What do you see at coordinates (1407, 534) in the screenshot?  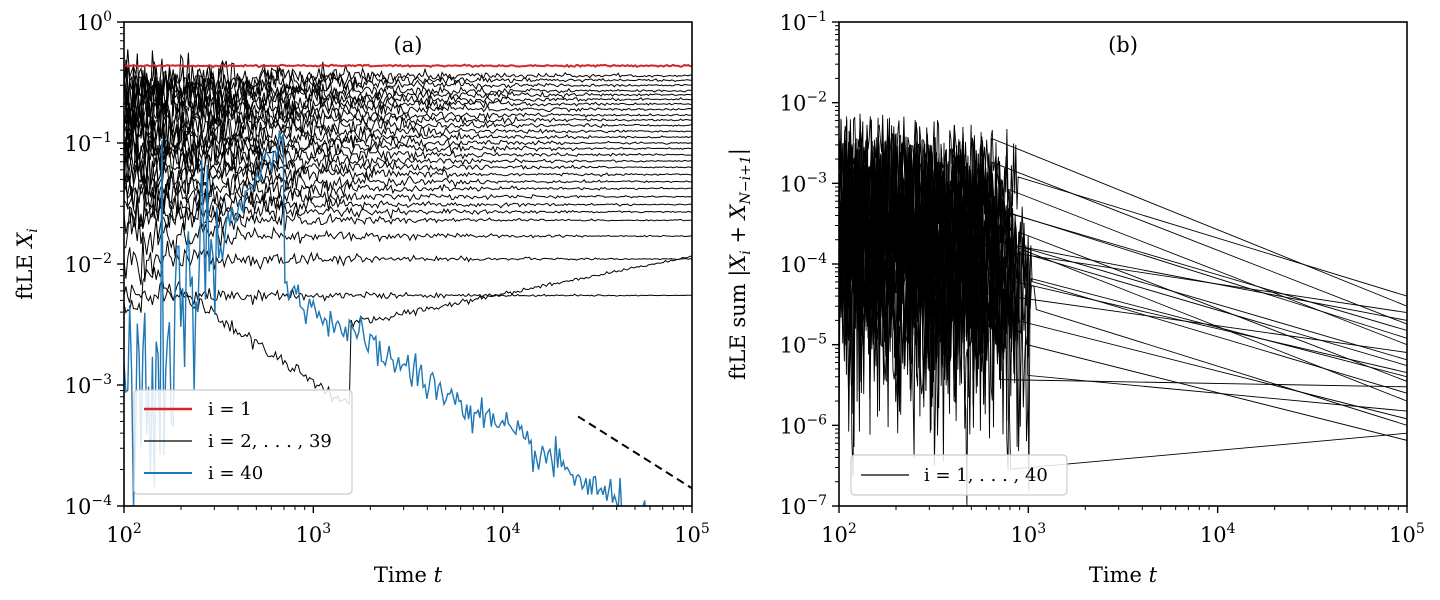 I see `b-x-tick-label: 105` at bounding box center [1407, 534].